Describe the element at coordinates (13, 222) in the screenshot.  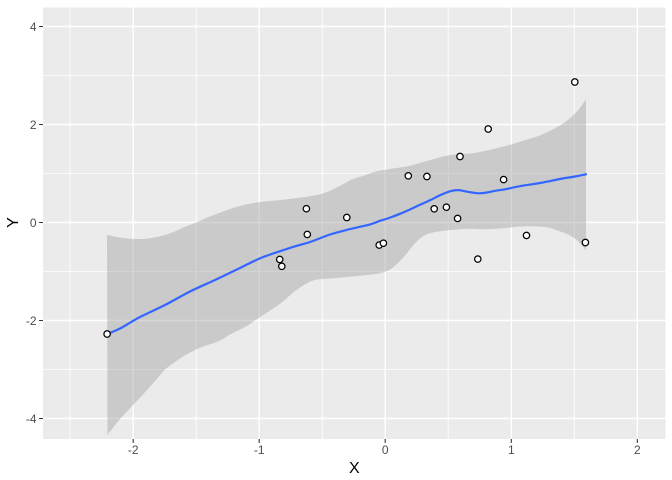
I see `svg-text: Y` at that location.